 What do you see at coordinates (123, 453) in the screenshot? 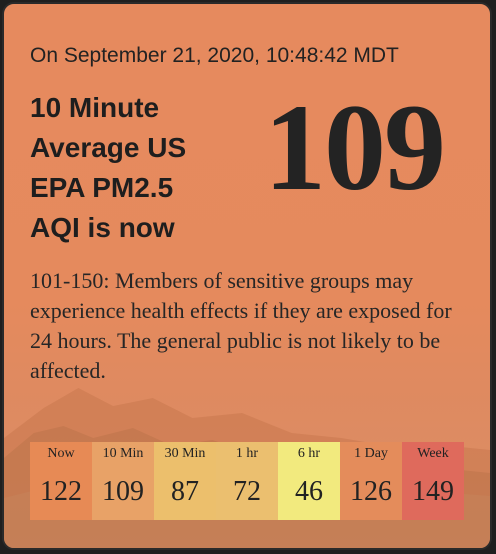
I see `history-label: 10 Min` at bounding box center [123, 453].